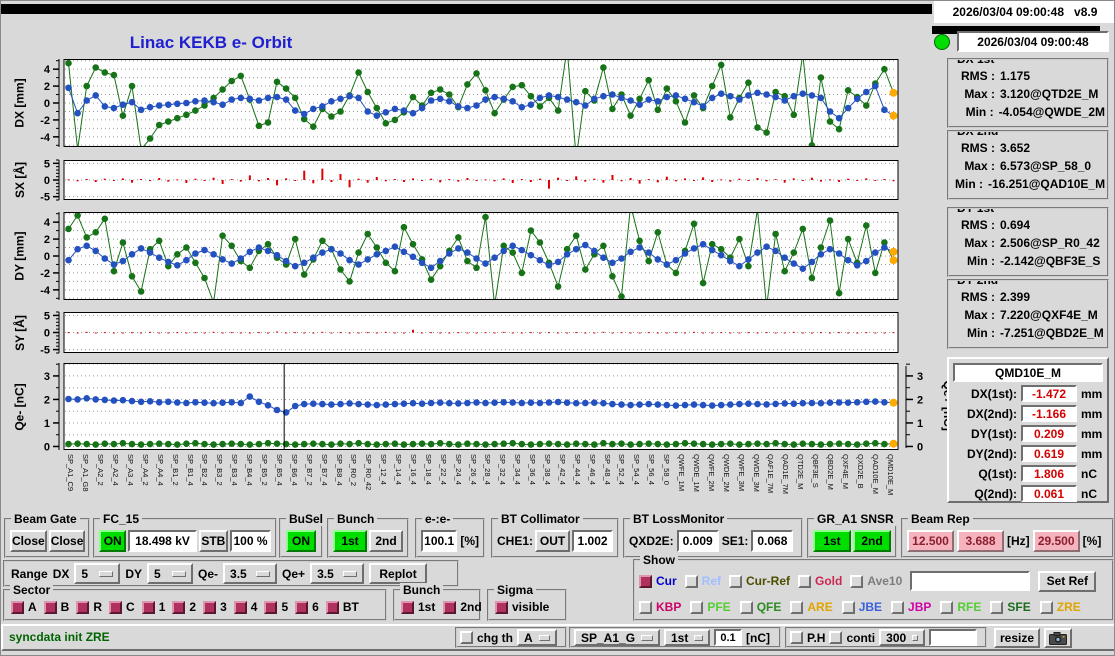  I want to click on bpm-label: SP_B6_4, so click(294, 470).